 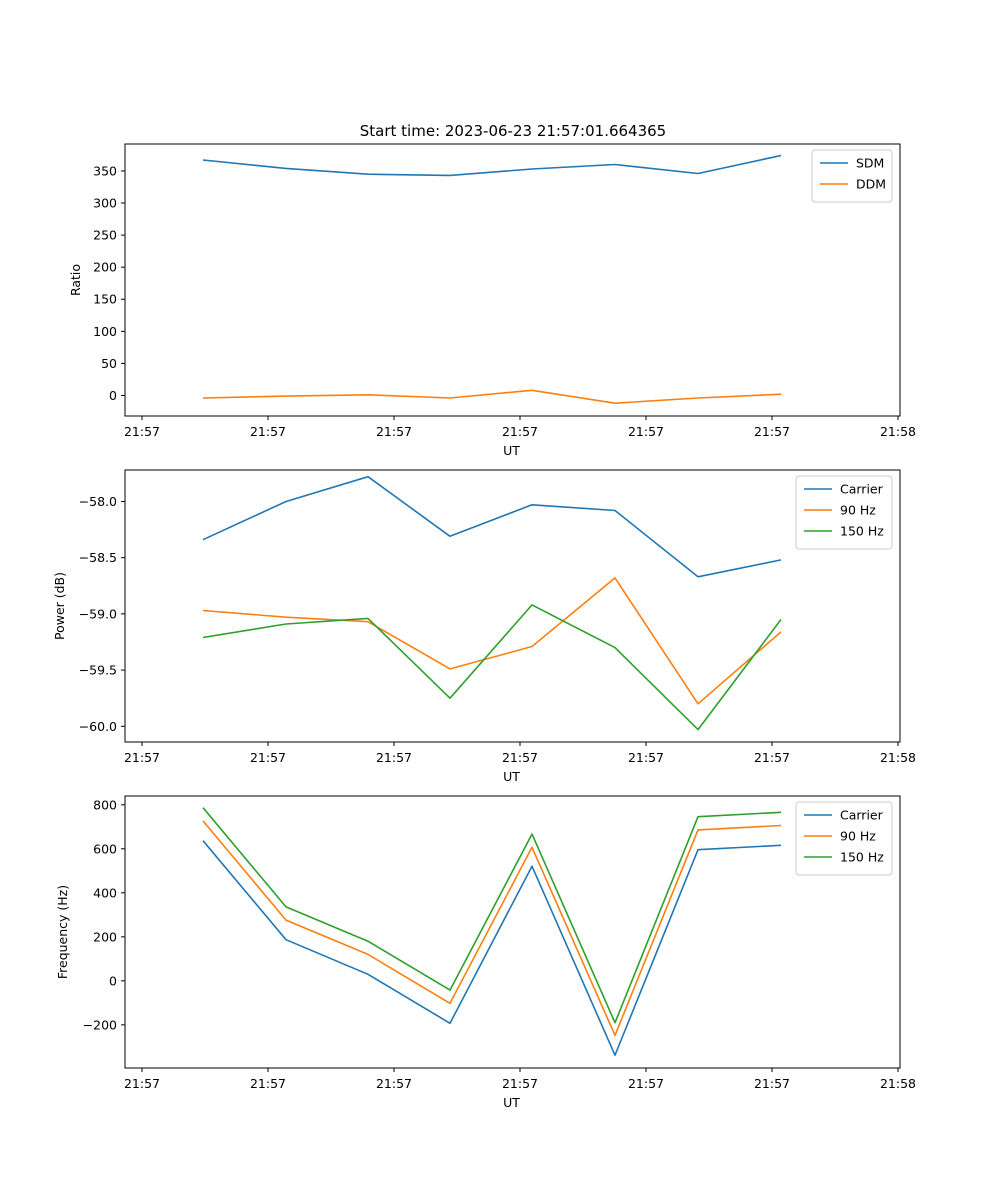 I want to click on y-tick-label: −200, so click(x=100, y=1024).